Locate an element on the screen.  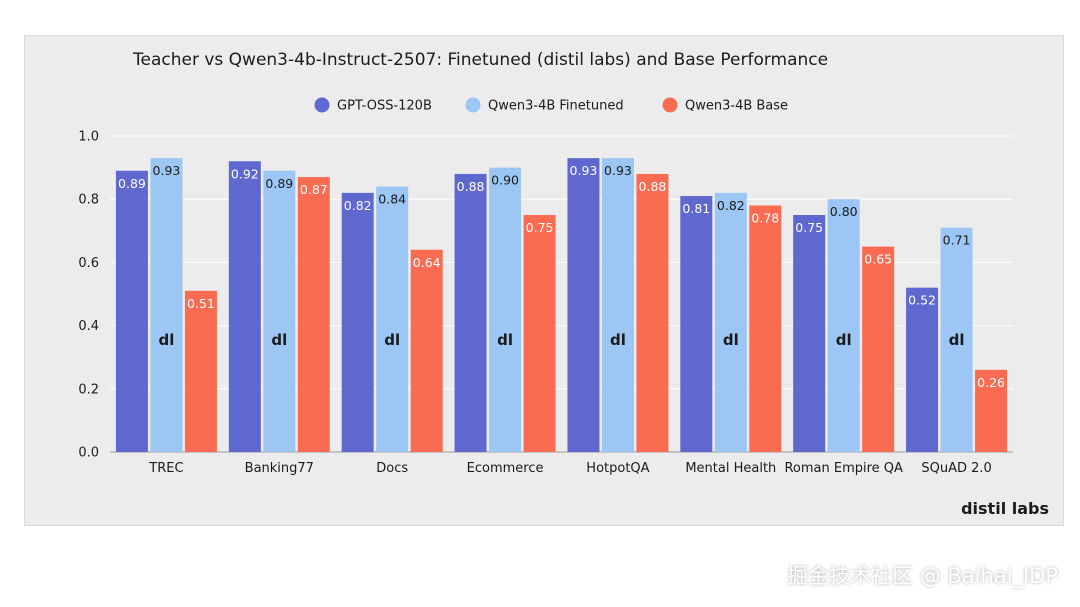
watermark: 掘金技术社区 @ Baihai_IDP is located at coordinates (922, 576).